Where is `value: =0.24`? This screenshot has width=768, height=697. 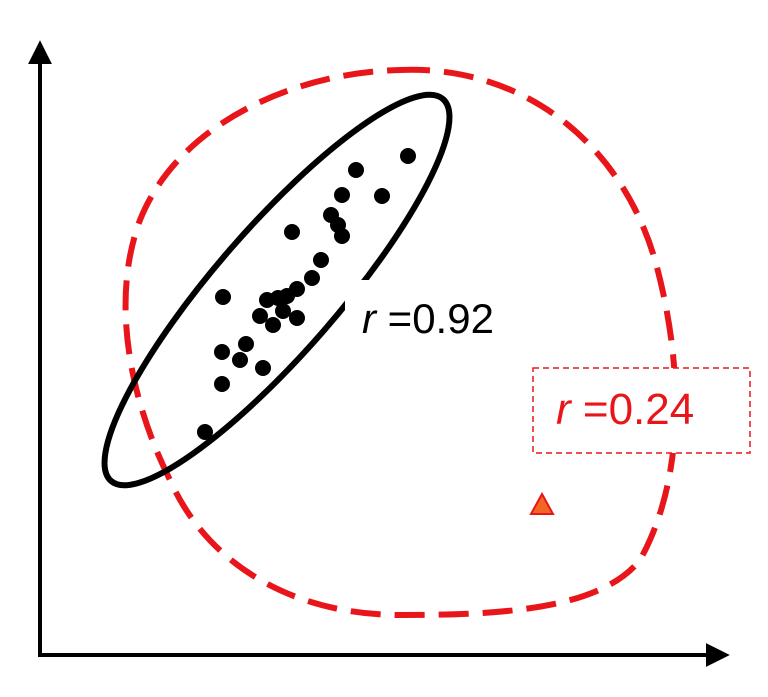
value: =0.24 is located at coordinates (633, 409).